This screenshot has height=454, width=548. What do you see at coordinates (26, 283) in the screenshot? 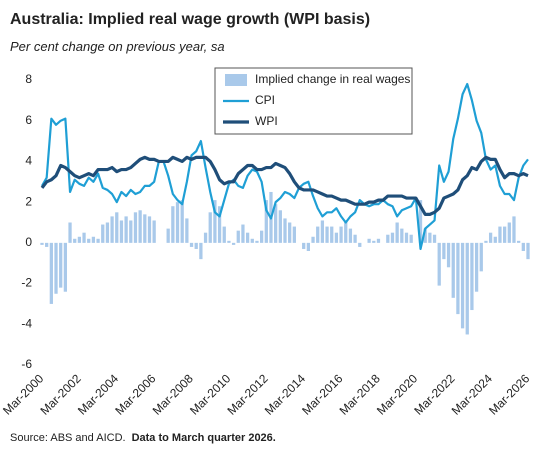
I see `y-tick-label: -2` at bounding box center [26, 283].